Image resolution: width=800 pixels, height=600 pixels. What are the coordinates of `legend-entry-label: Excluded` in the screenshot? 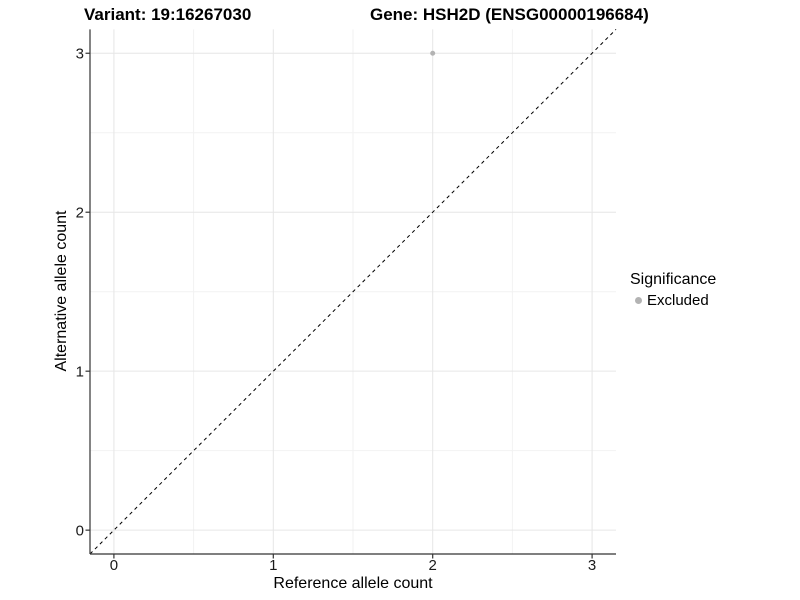 It's located at (678, 300).